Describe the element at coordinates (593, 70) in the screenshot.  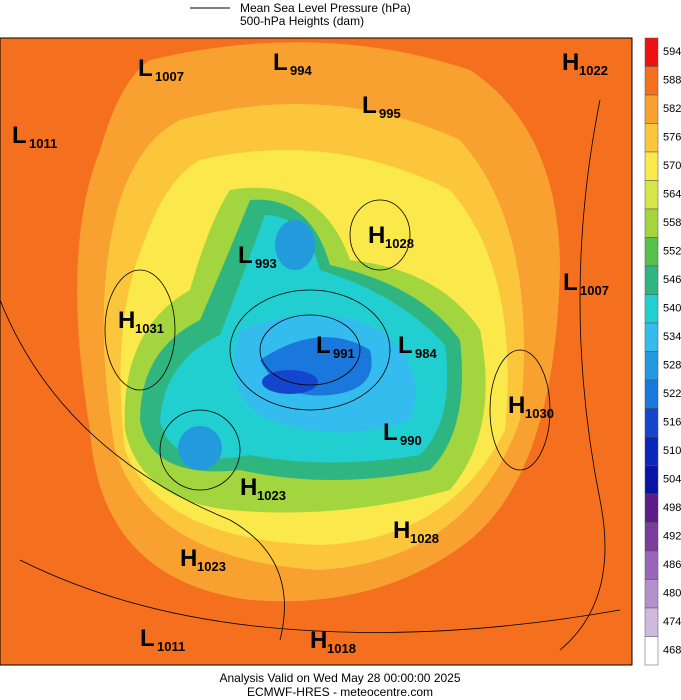
I see `center-value: 1022` at that location.